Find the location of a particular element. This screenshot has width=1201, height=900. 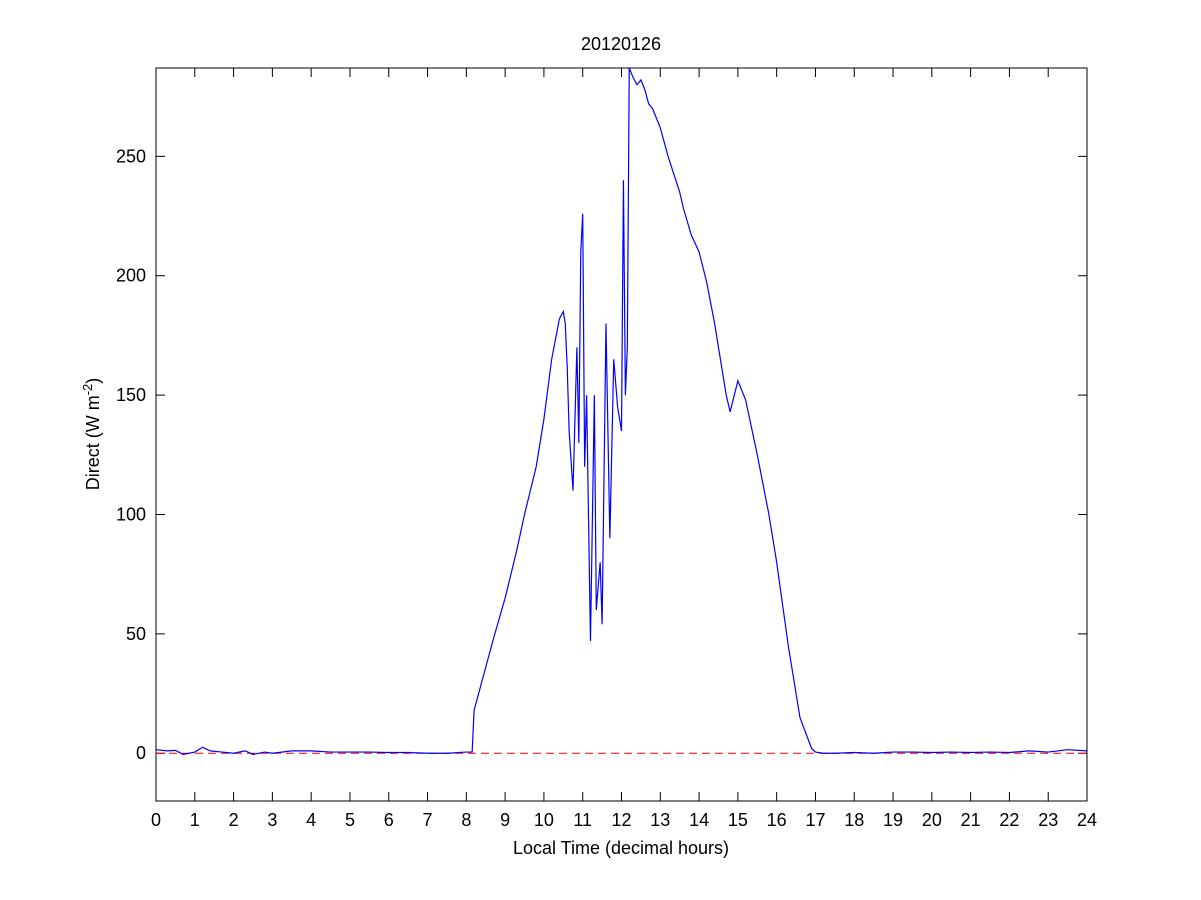

y-tick-label: 50 is located at coordinates (136, 634).